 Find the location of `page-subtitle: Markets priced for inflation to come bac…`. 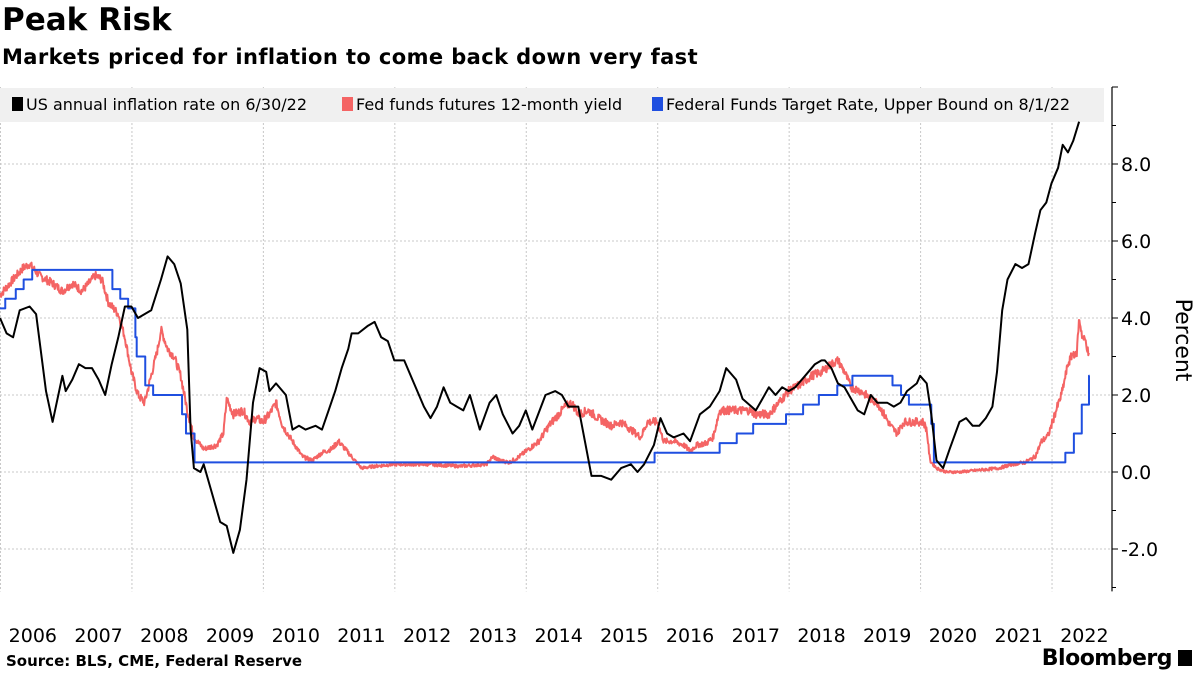

page-subtitle: Markets priced for inflation to come bac… is located at coordinates (350, 57).